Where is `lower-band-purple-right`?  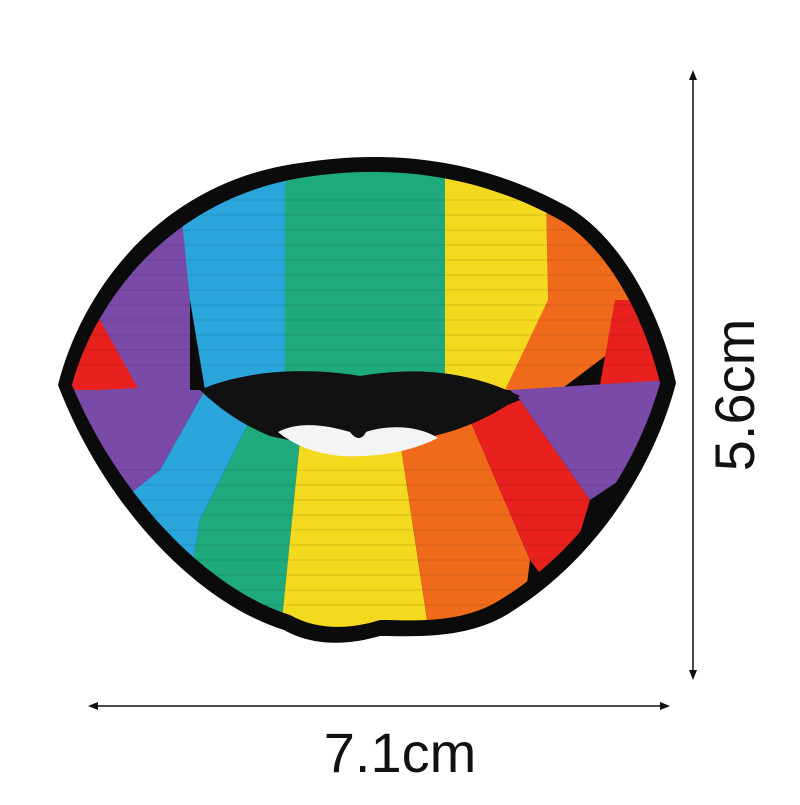
lower-band-purple-right is located at coordinates (585, 440).